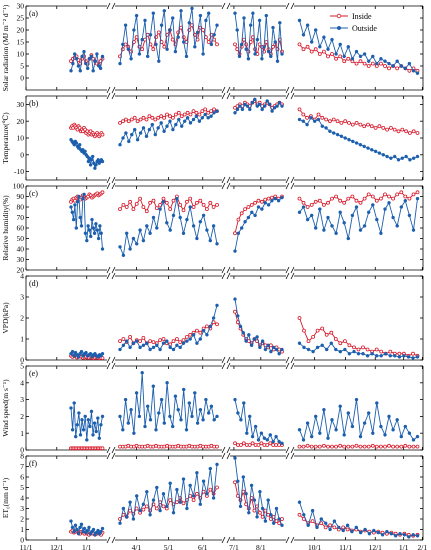 Image resolution: width=431 pixels, height=550 pixels. Describe the element at coordinates (34, 103) in the screenshot. I see `panel-letter: (b)` at that location.